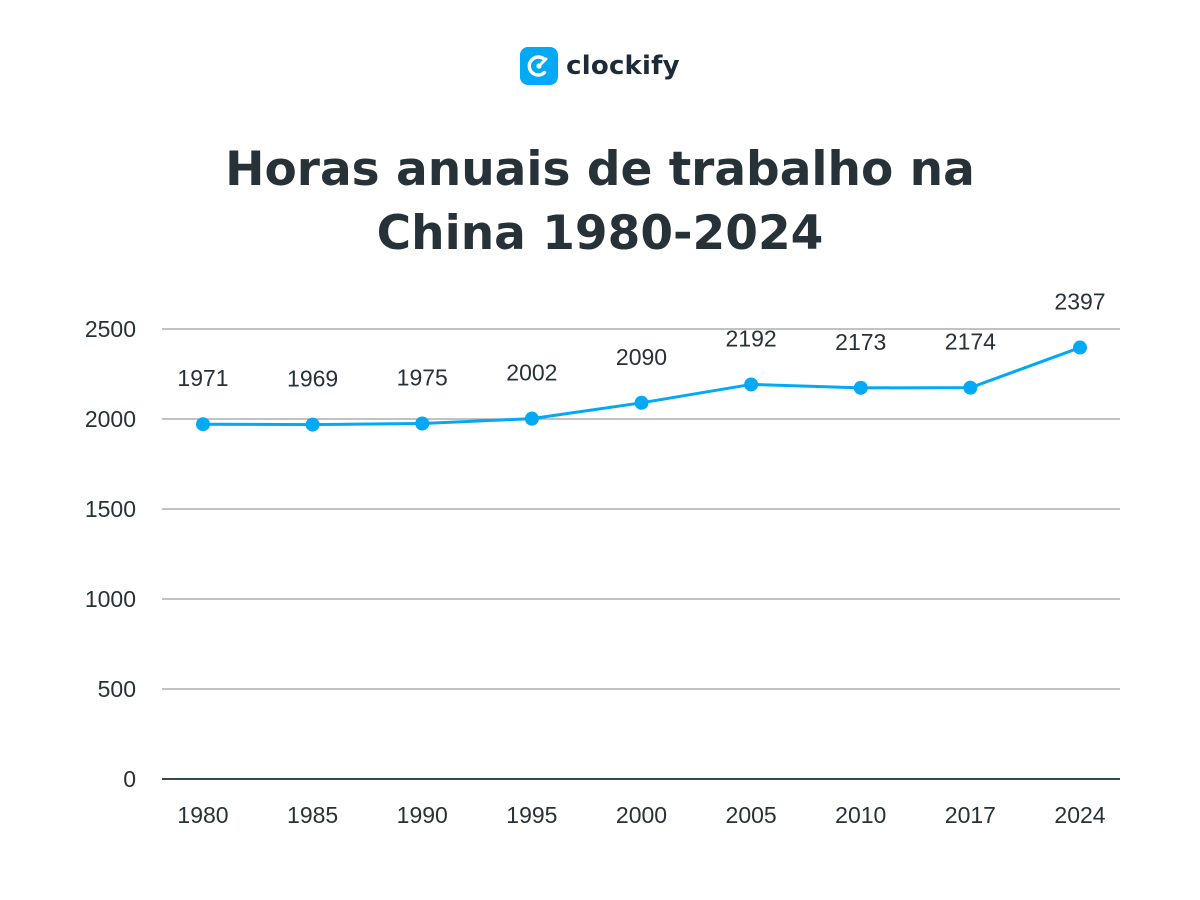 The width and height of the screenshot is (1200, 900). What do you see at coordinates (312, 815) in the screenshot?
I see `x-tick-label: 1985` at bounding box center [312, 815].